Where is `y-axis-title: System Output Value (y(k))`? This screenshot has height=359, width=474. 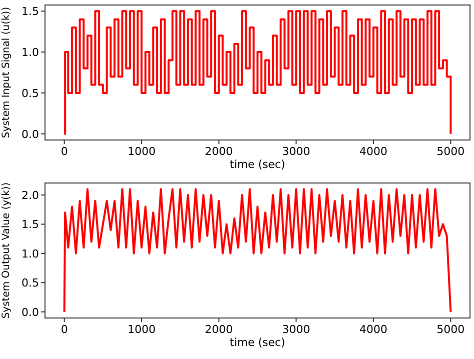 y-axis-title: System Output Value (y(k)) is located at coordinates (6, 250).